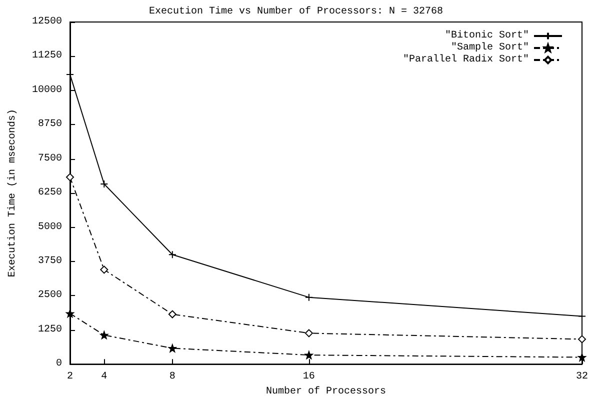 The width and height of the screenshot is (592, 402). What do you see at coordinates (47, 56) in the screenshot?
I see `y-tick-label: 11250` at bounding box center [47, 56].